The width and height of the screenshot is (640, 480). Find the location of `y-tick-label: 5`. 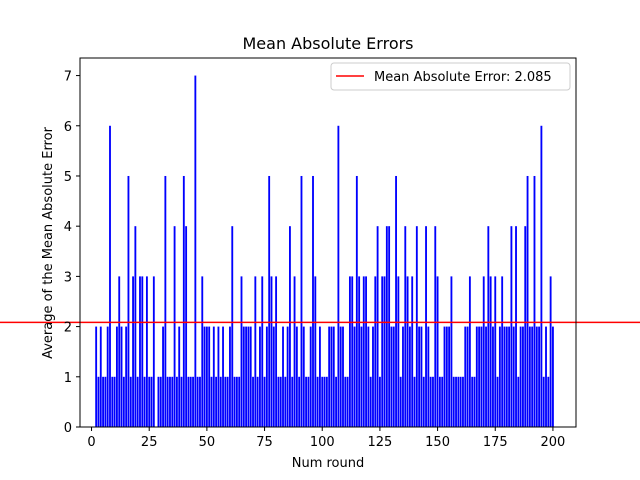

y-tick-label: 5 is located at coordinates (68, 177).